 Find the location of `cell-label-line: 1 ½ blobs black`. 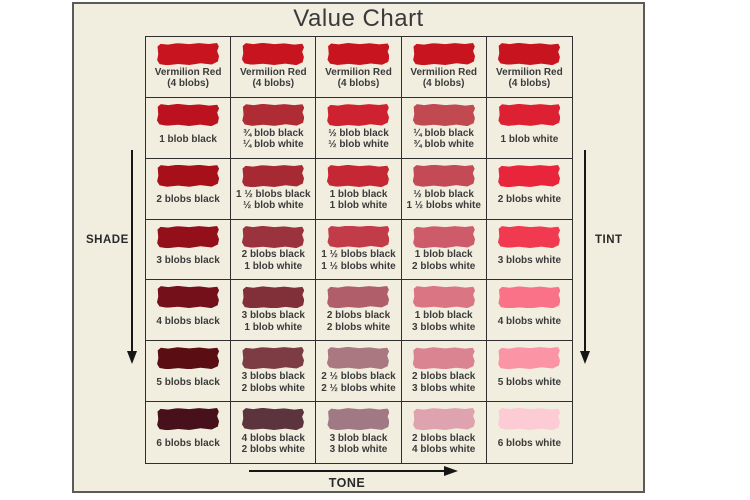

cell-label-line: 1 ½ blobs black is located at coordinates (273, 194).